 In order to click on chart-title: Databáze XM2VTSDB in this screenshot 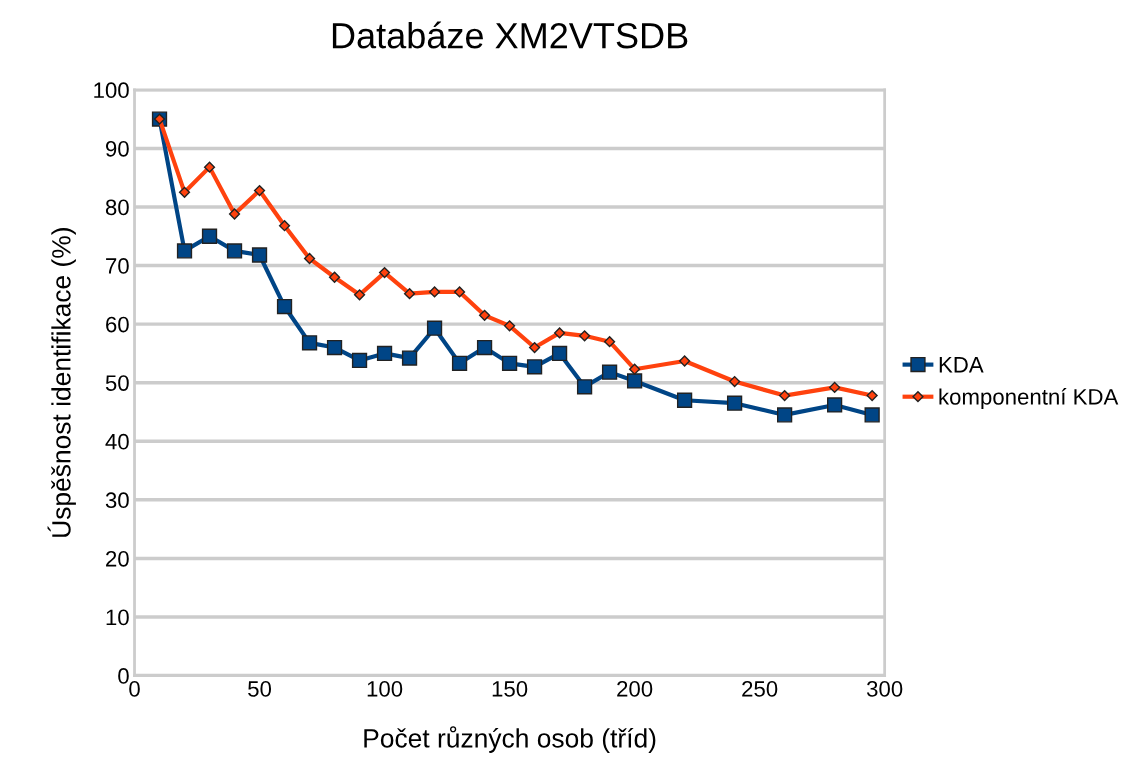, I will do `click(510, 35)`.